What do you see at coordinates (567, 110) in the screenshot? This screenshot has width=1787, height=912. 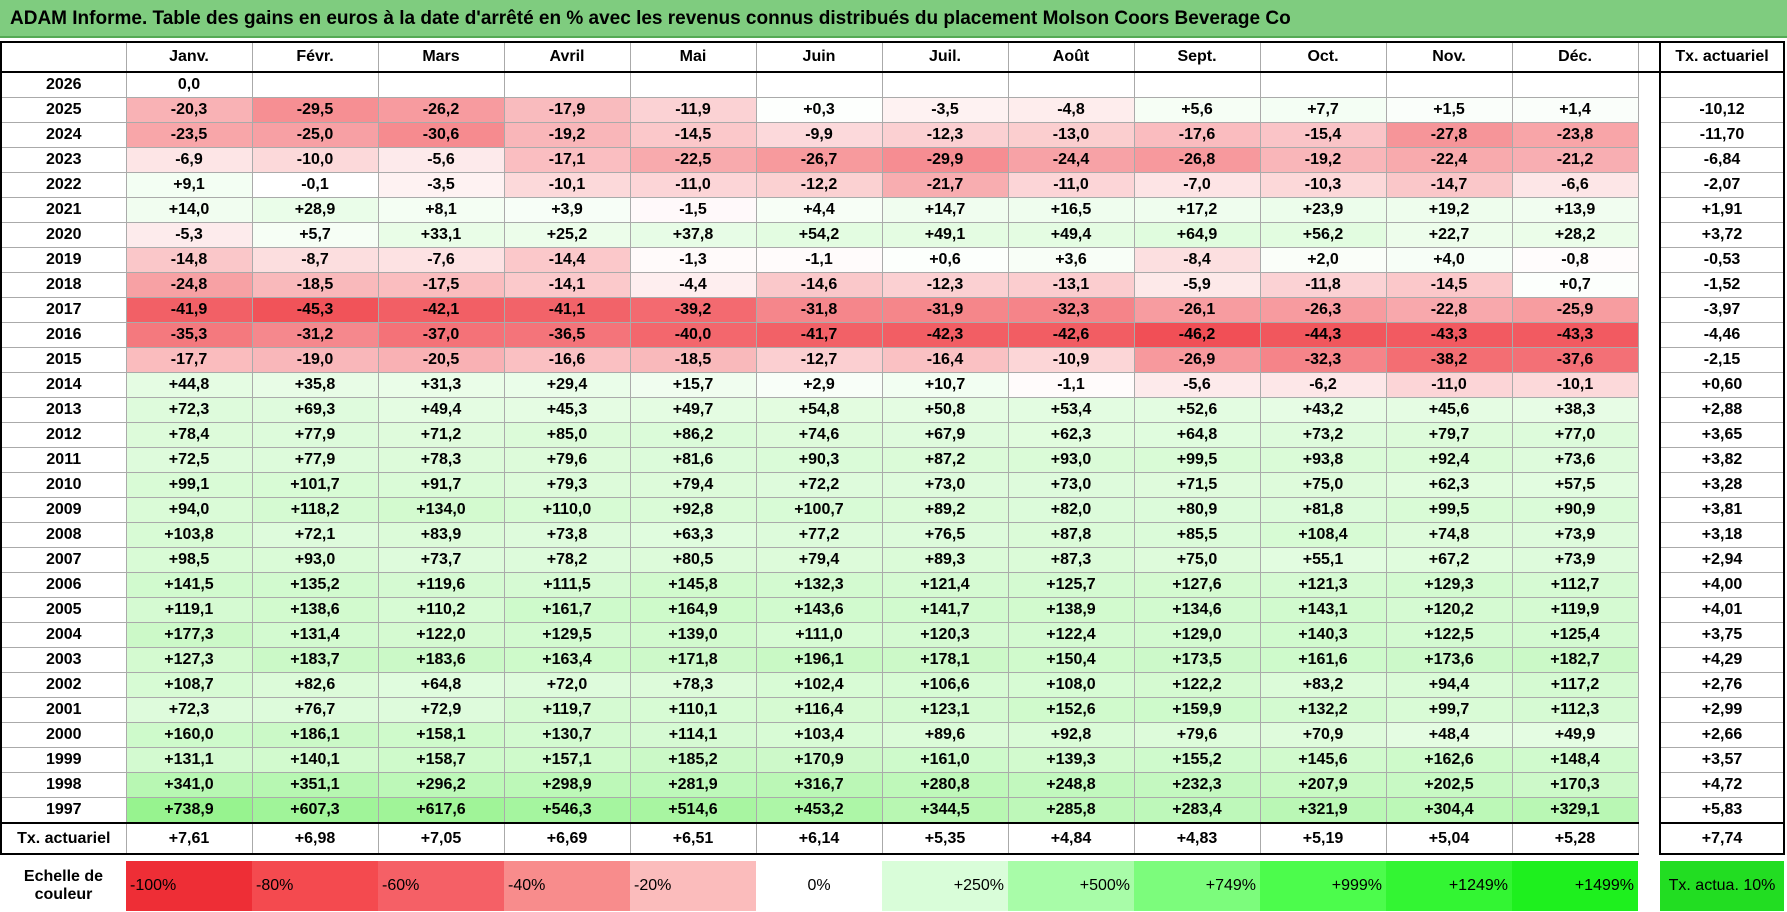 I see `gain-cell: -17,9` at bounding box center [567, 110].